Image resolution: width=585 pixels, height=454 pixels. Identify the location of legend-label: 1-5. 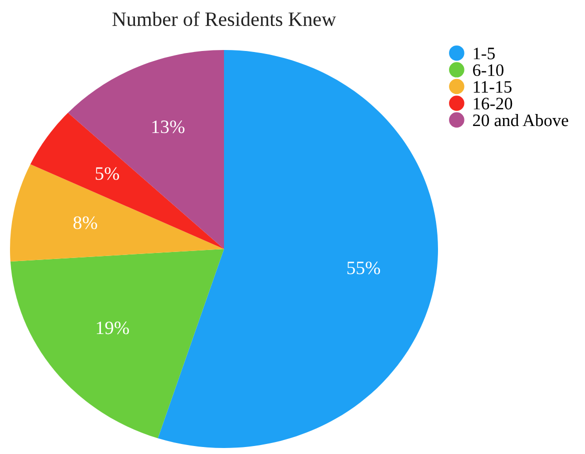
(484, 54).